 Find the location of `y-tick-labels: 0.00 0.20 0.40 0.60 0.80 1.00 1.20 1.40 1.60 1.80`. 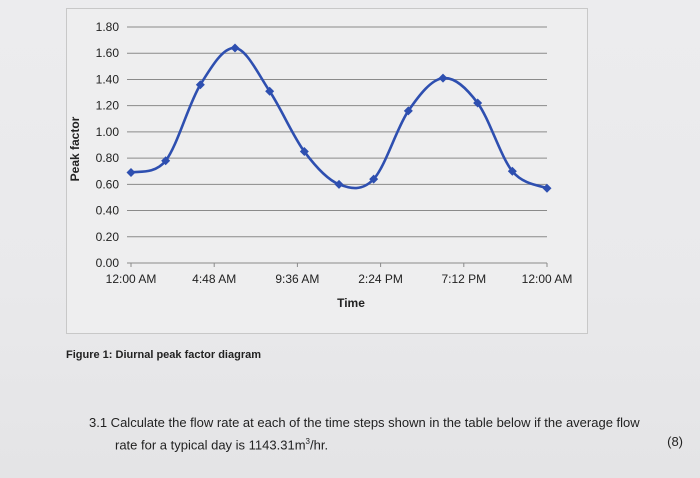

y-tick-labels: 0.00 0.20 0.40 0.60 0.80 1.00 1.20 1.40 1.60 1.80 is located at coordinates (108, 145).